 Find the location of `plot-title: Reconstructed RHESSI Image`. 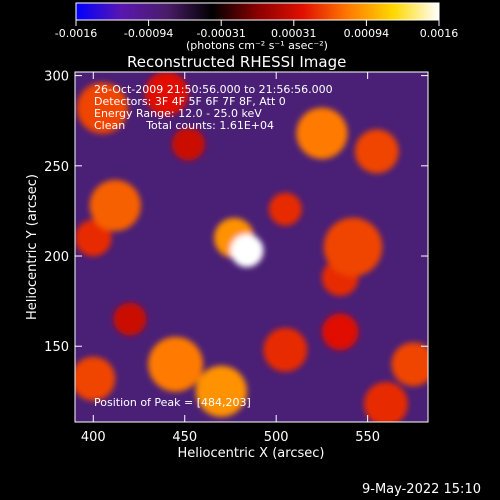

plot-title: Reconstructed RHESSI Image is located at coordinates (237, 62).